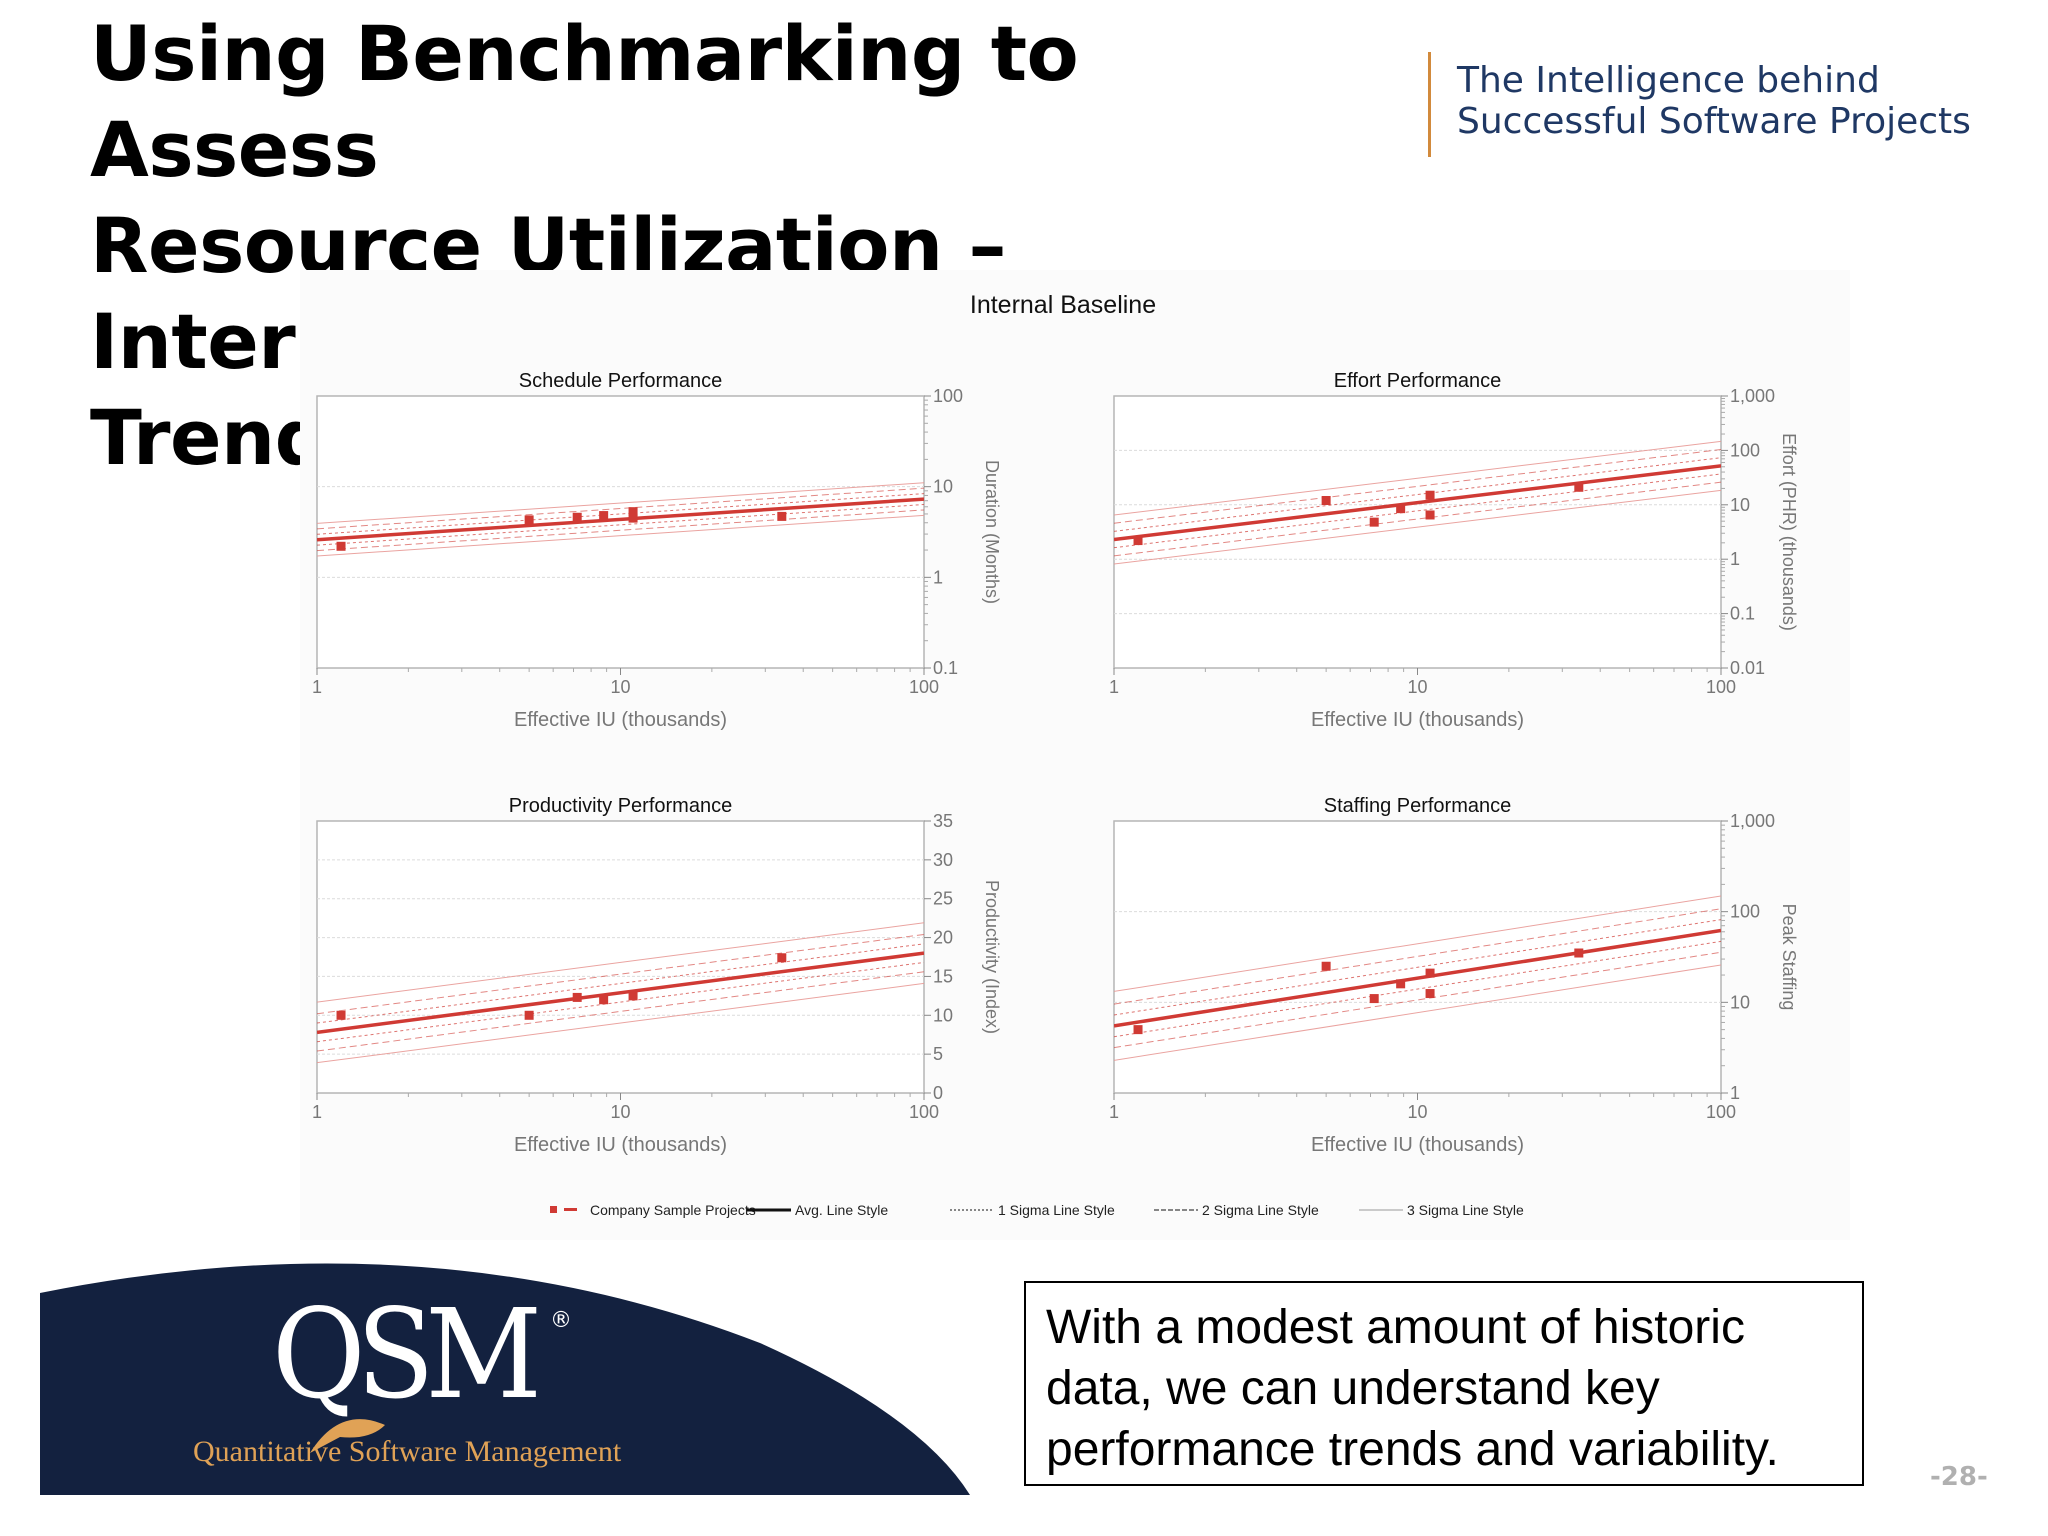 The height and width of the screenshot is (1536, 2048). What do you see at coordinates (1465, 1210) in the screenshot?
I see `legend-label: 3 Sigma Line Style` at bounding box center [1465, 1210].